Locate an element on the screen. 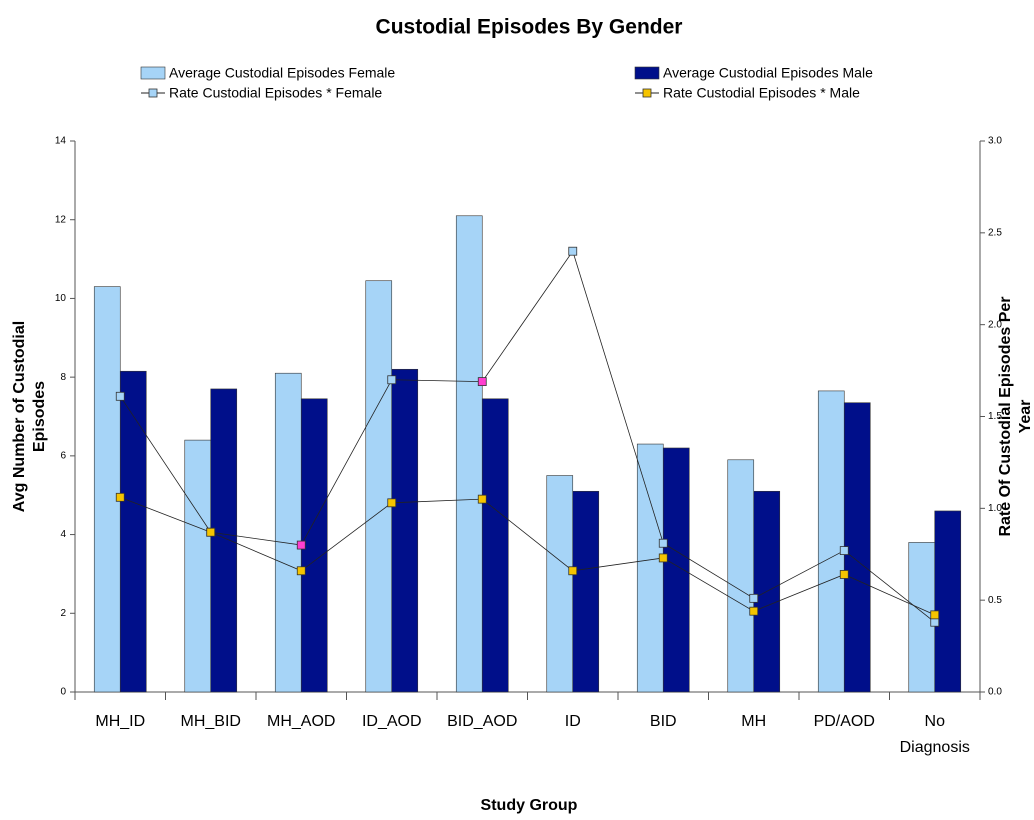 The width and height of the screenshot is (1034, 820). x-axis-title: Study Group is located at coordinates (529, 805).